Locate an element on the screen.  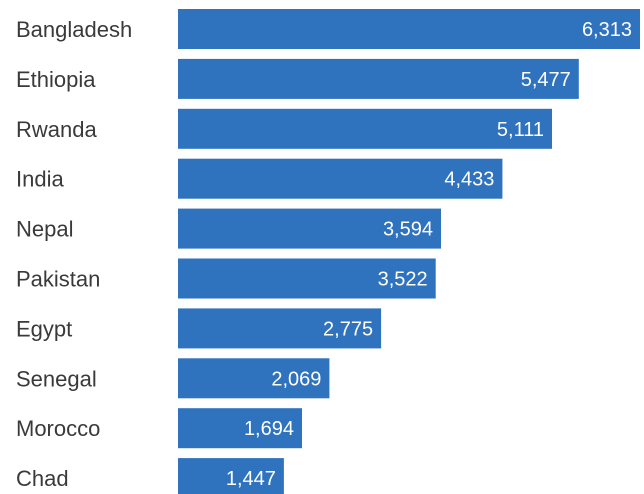
bar-bangladesh is located at coordinates (409, 29).